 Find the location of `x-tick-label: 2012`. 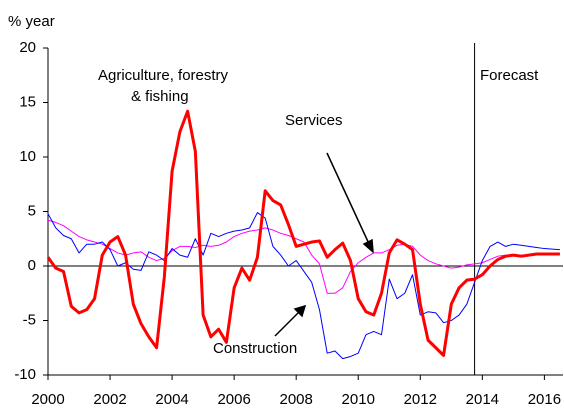

x-tick-label: 2012 is located at coordinates (420, 399).